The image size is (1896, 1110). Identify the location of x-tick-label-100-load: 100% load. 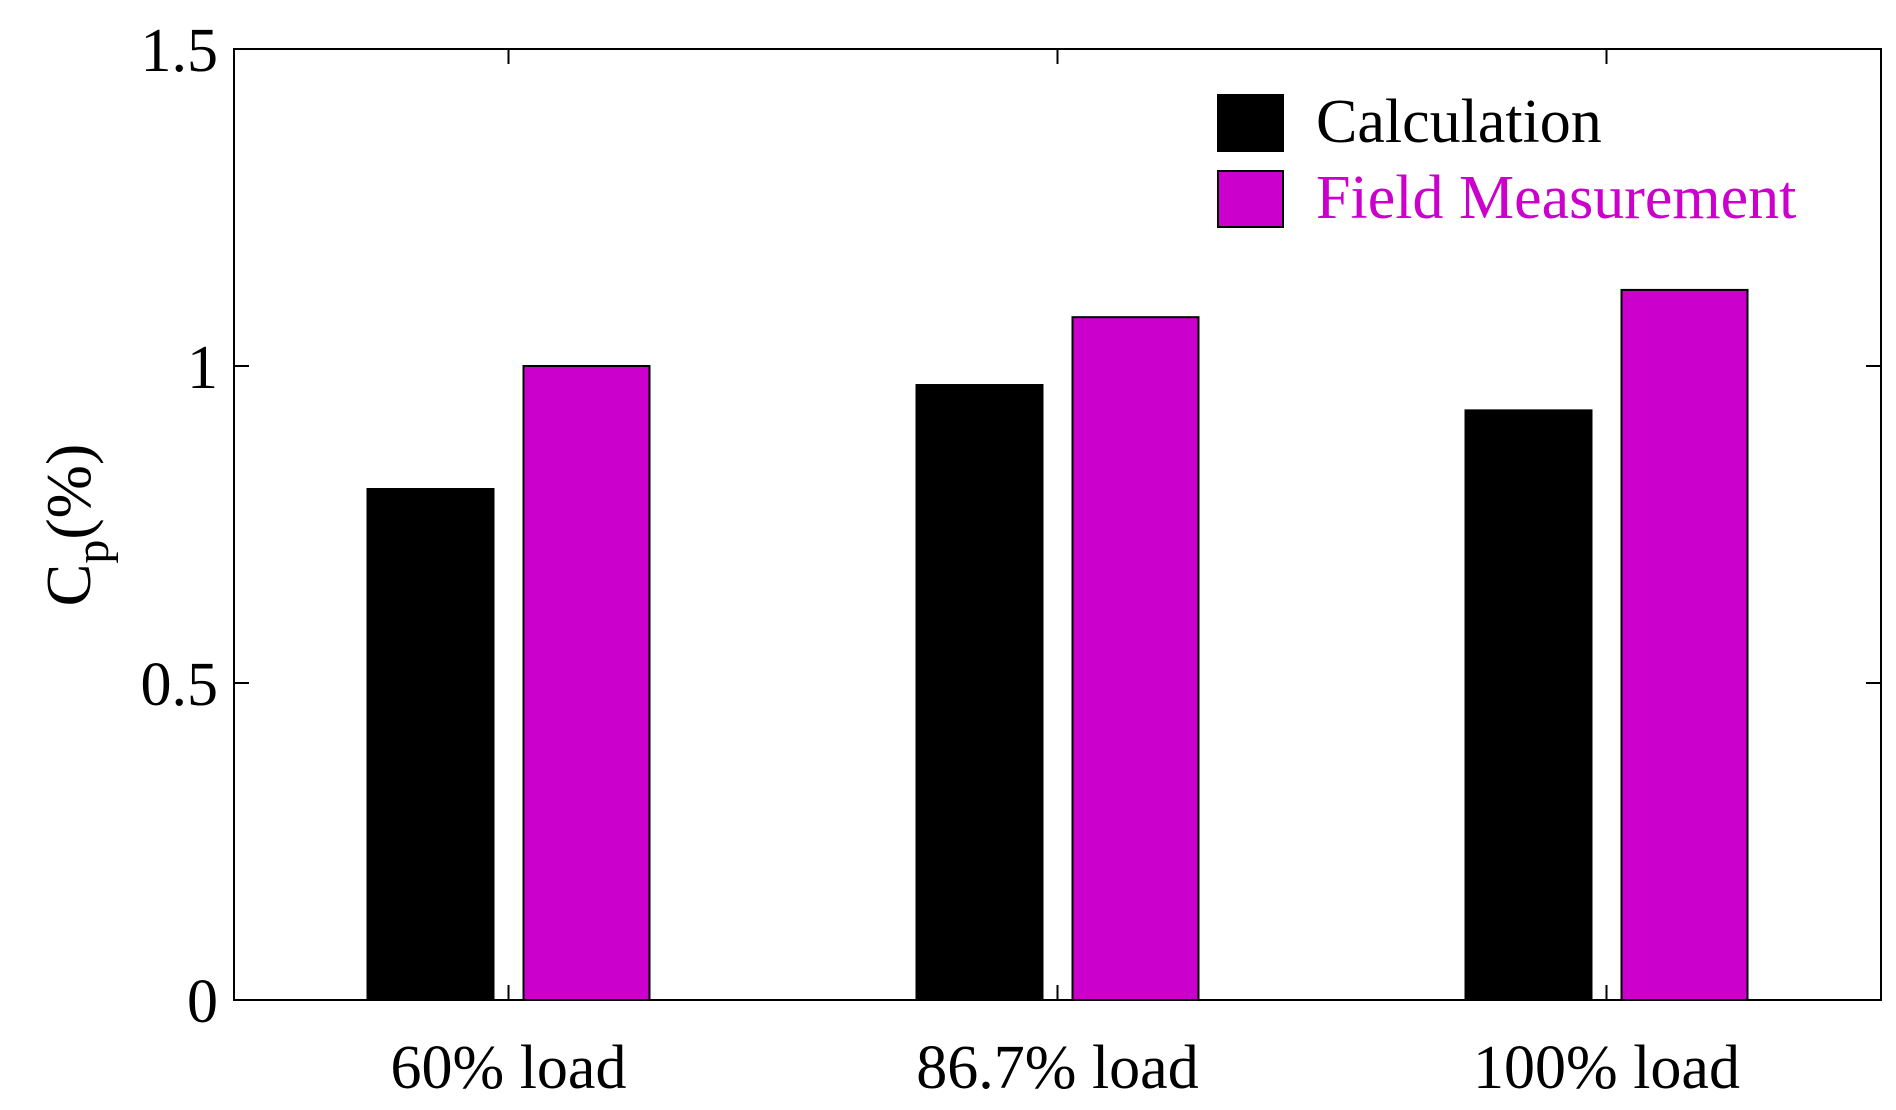
(1606, 1068).